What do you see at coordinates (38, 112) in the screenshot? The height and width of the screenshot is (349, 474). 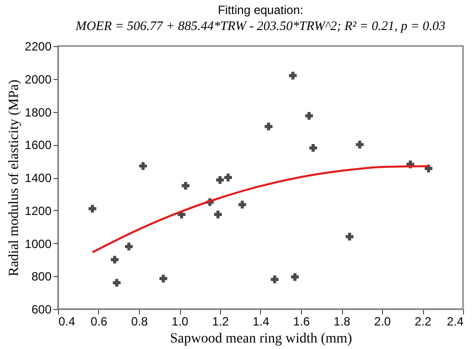 I see `y-tick-label: 1800` at bounding box center [38, 112].